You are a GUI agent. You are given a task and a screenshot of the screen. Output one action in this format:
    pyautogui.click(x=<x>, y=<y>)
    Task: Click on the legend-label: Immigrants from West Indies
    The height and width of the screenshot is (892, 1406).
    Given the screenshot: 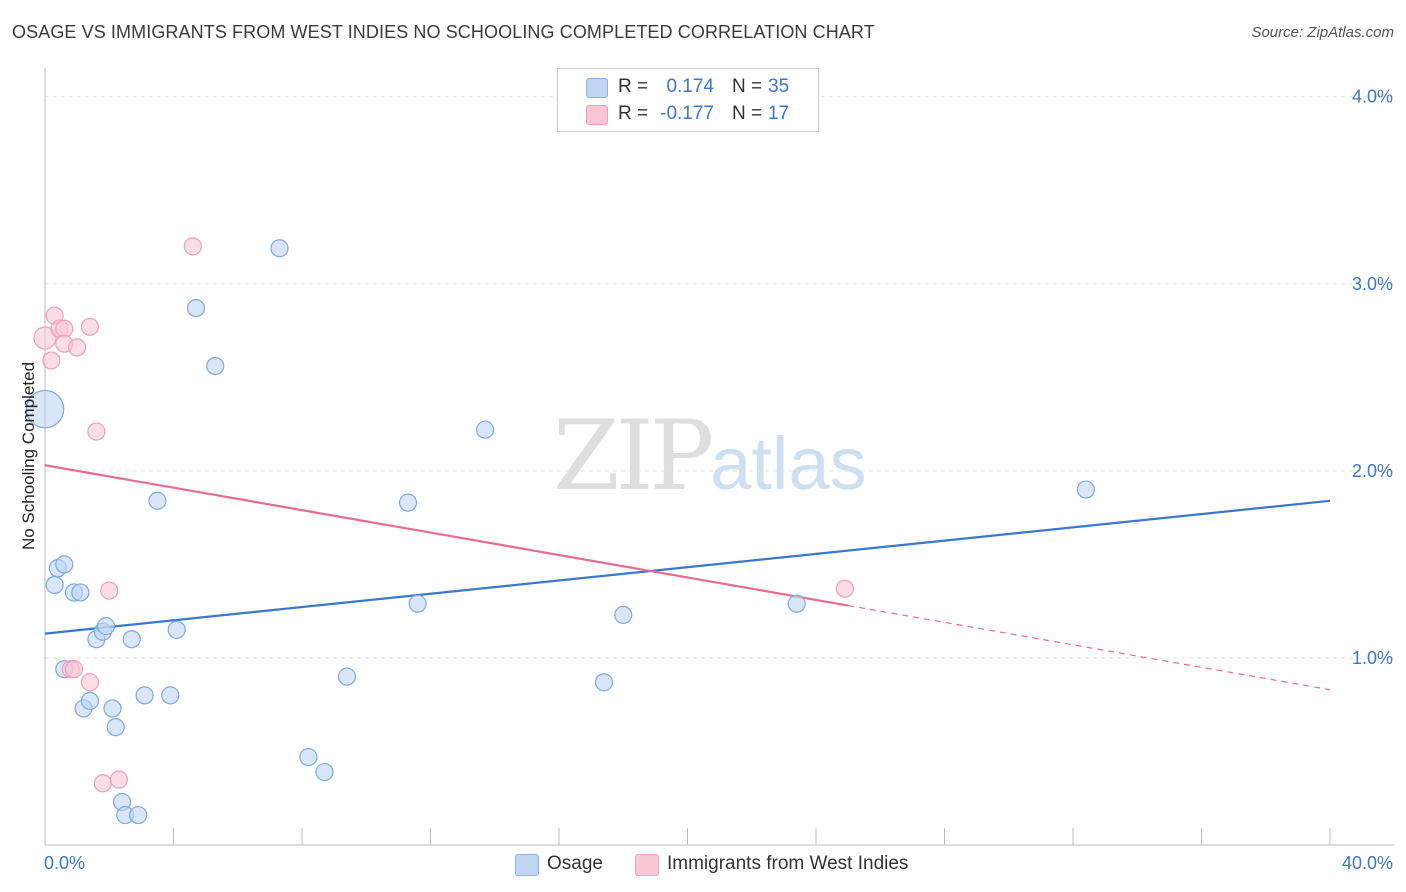 What is the action you would take?
    pyautogui.click(x=788, y=863)
    